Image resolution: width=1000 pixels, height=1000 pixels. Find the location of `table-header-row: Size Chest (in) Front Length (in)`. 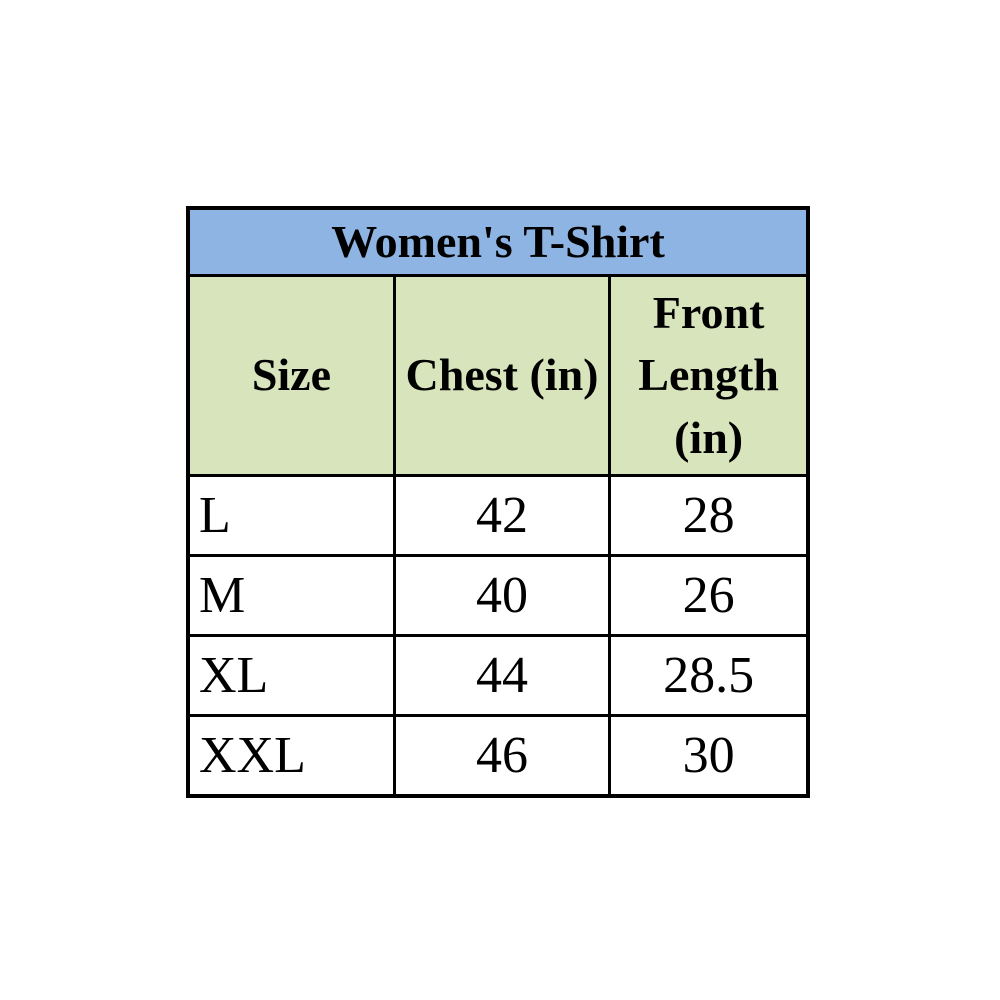

table-header-row: Size Chest (in) Front Length (in) is located at coordinates (498, 375).